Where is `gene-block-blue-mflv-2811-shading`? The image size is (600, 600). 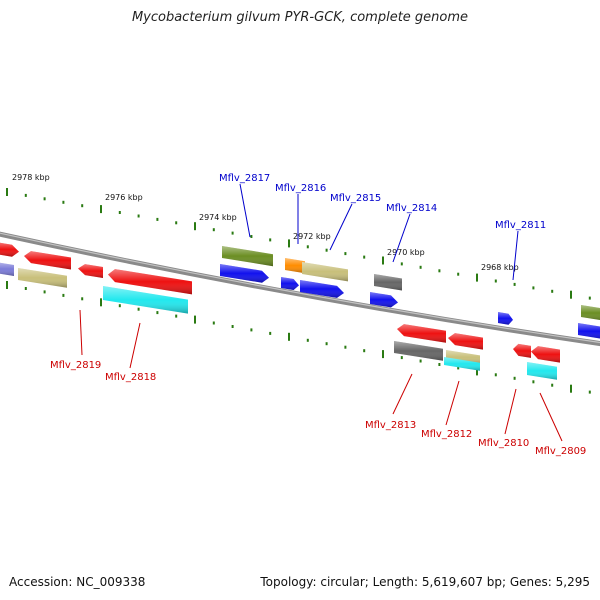 gene-block-blue-mflv-2811-shading is located at coordinates (505, 318).